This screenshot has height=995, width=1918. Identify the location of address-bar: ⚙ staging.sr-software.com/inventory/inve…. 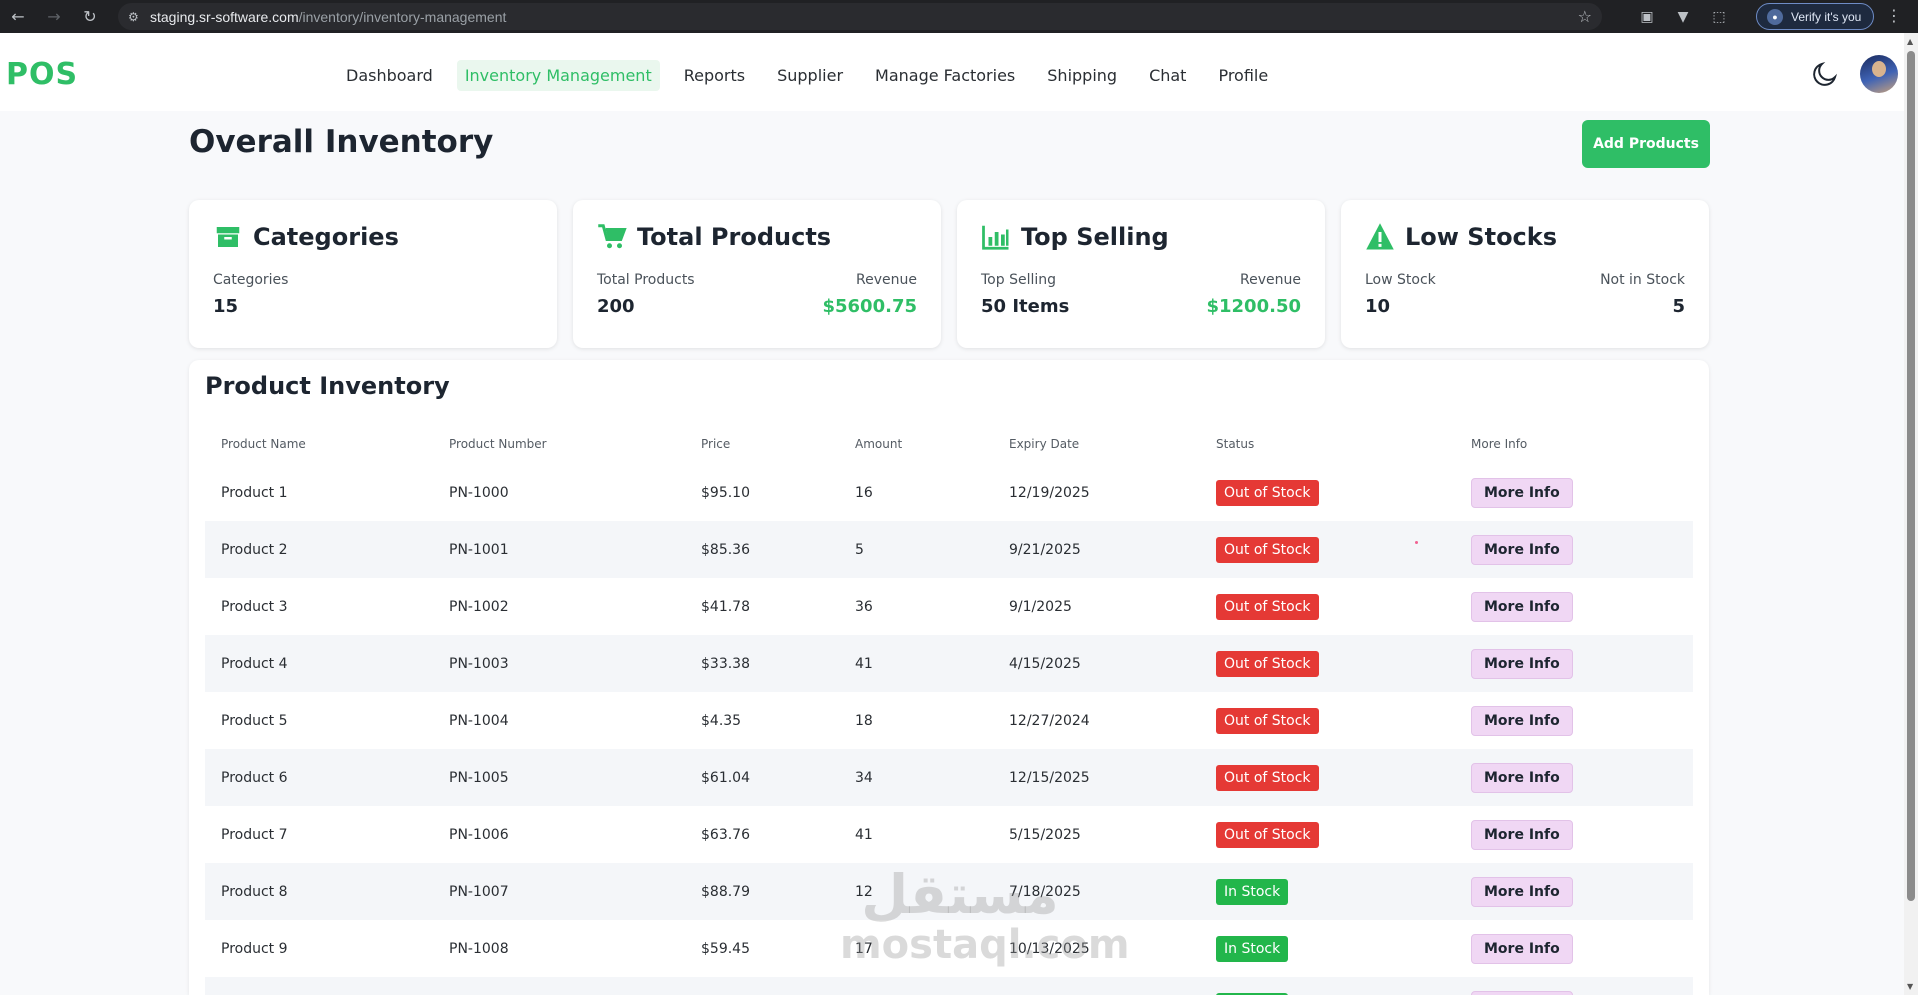
(860, 16).